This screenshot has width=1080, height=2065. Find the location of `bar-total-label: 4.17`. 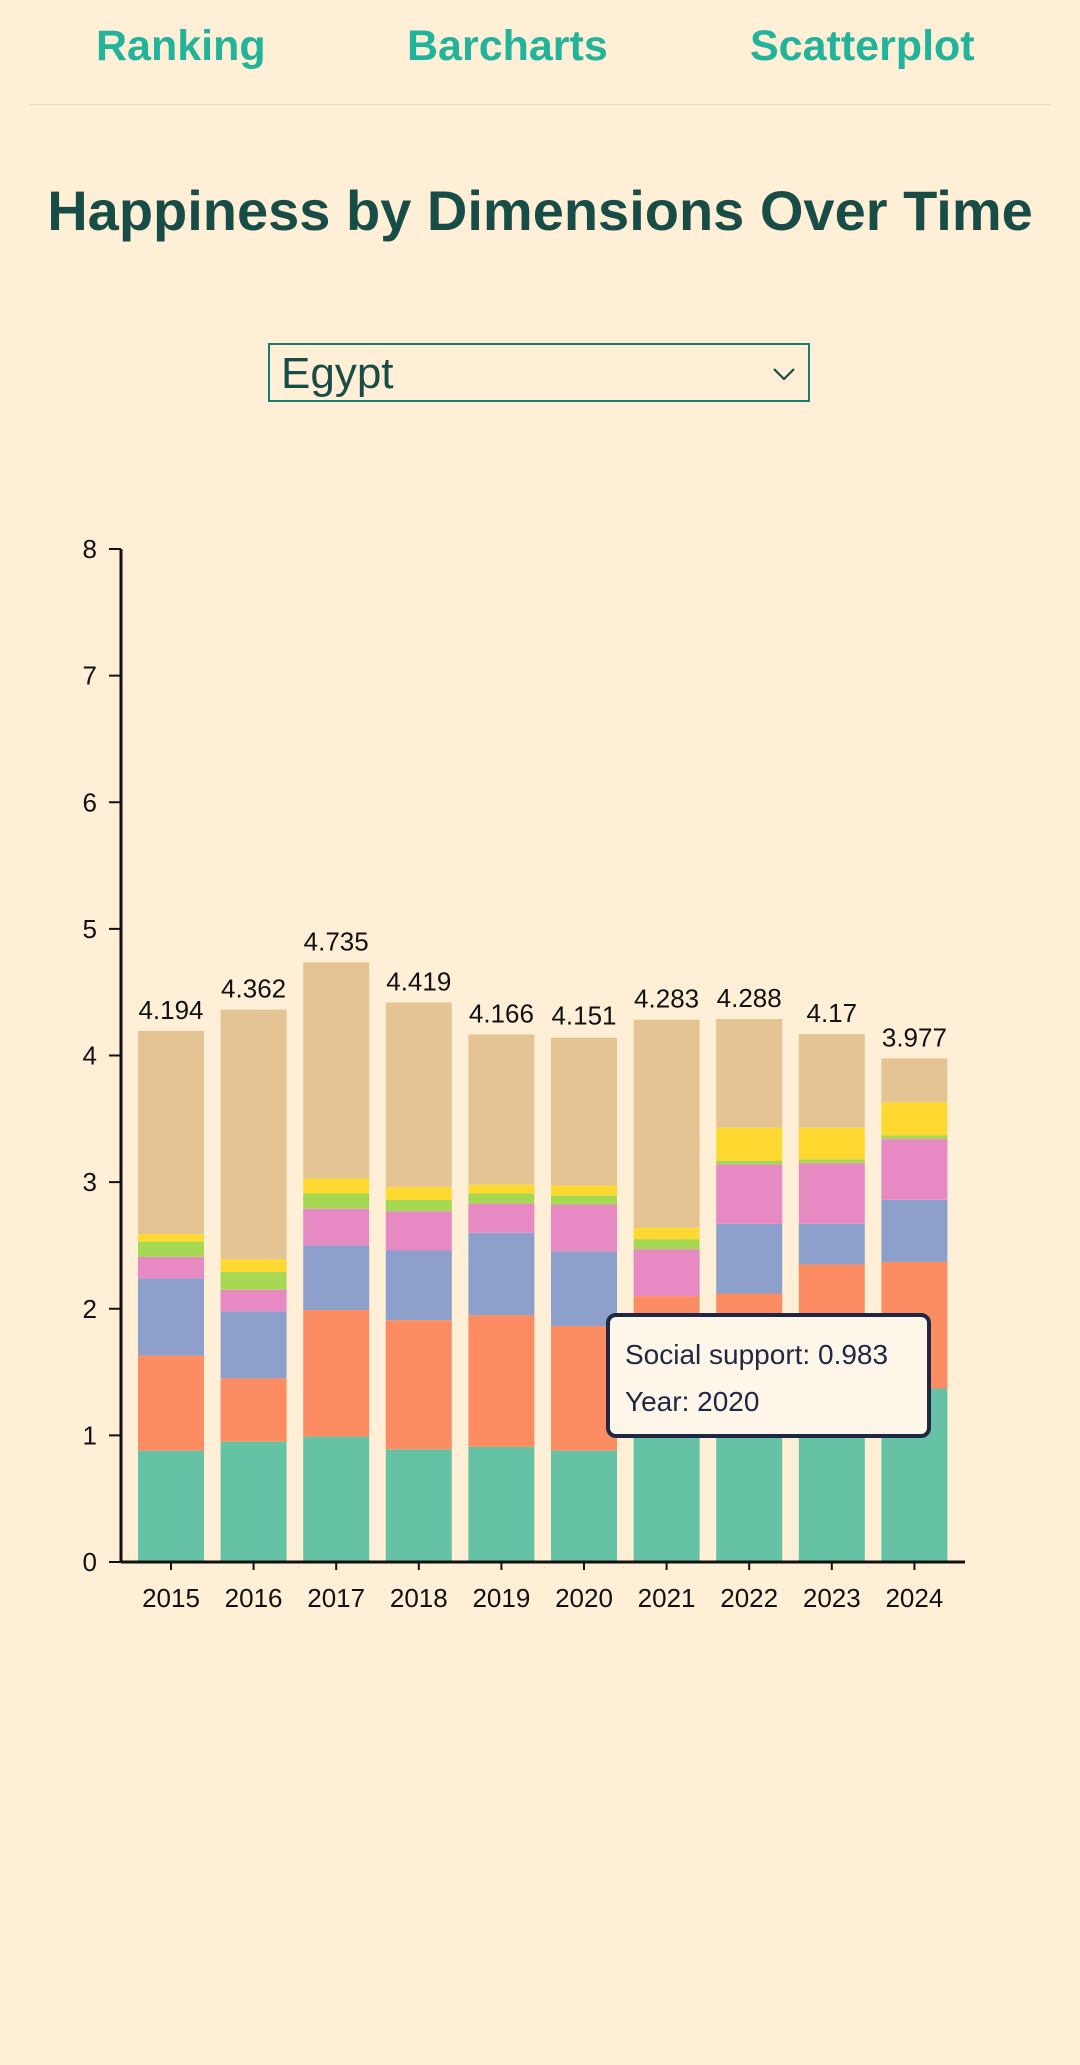

bar-total-label: 4.17 is located at coordinates (831, 1013).